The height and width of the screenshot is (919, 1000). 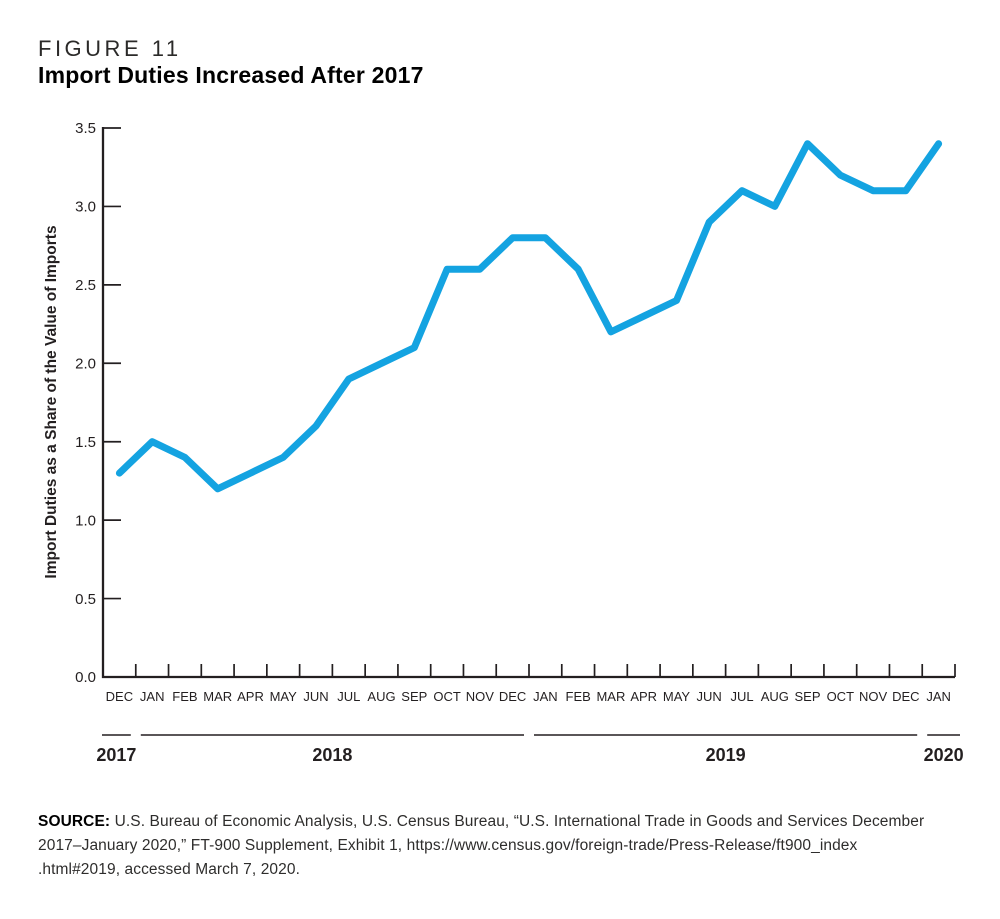 I want to click on y-tick-label: 0.5, so click(x=85, y=599).